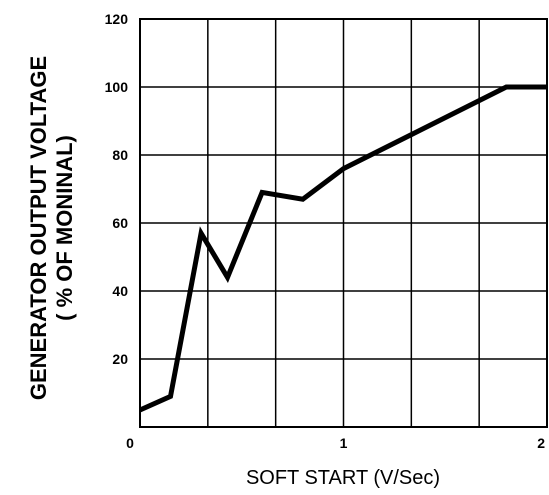  Describe the element at coordinates (120, 155) in the screenshot. I see `y-tick-label: 80` at that location.